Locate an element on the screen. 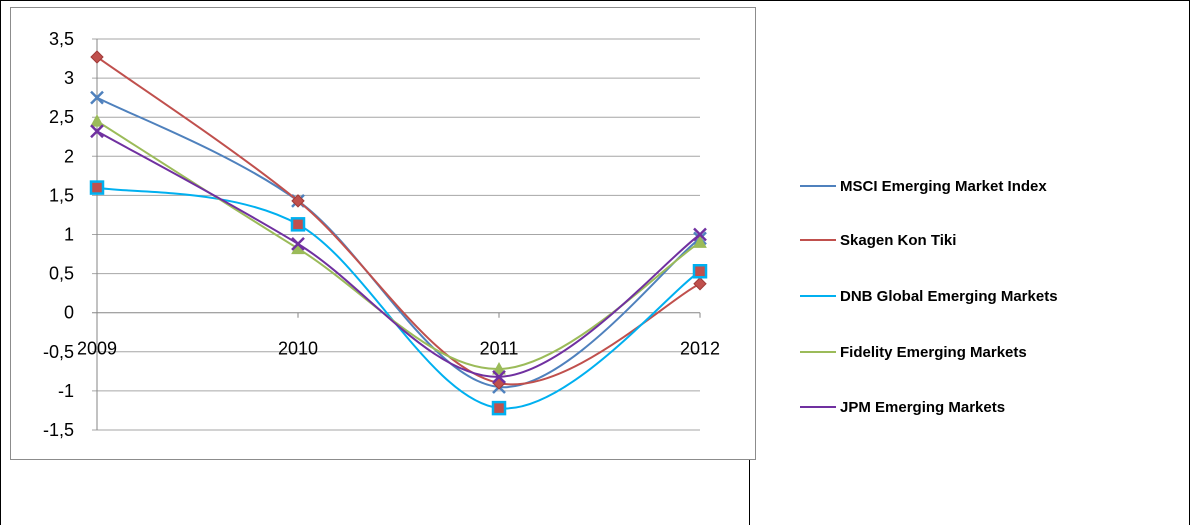  x-tick-label: 2009 is located at coordinates (97, 349).